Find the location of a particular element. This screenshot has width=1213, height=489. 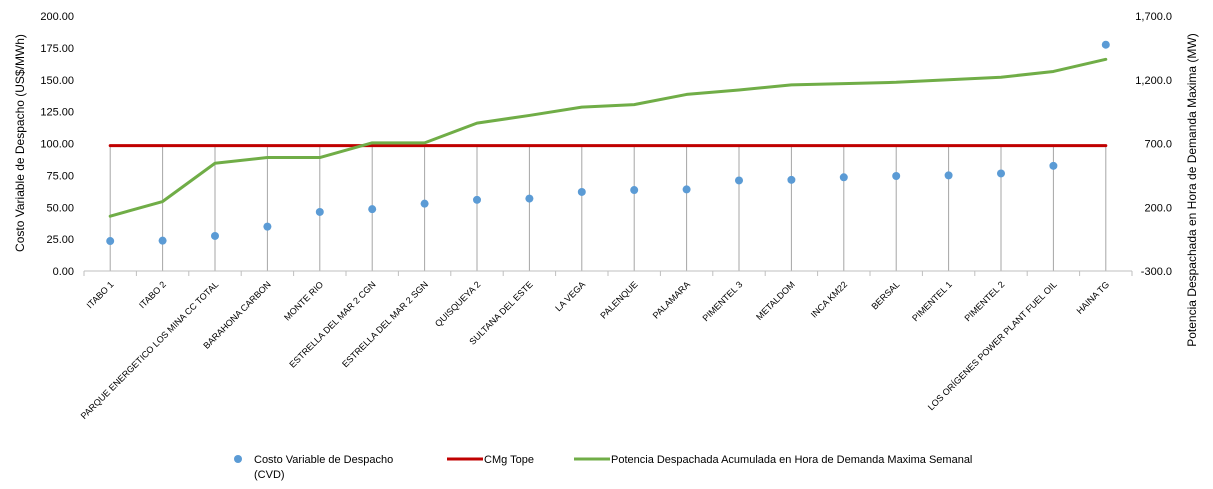

category-label: LA VEGA is located at coordinates (570, 296).